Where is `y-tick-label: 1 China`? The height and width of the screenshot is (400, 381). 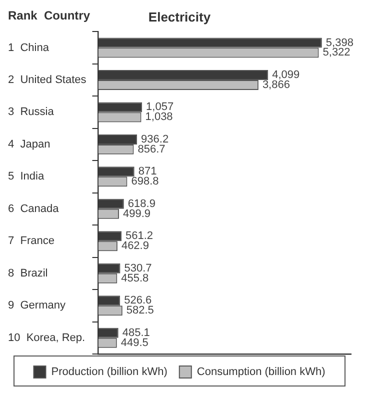 y-tick-label: 1 China is located at coordinates (29, 48).